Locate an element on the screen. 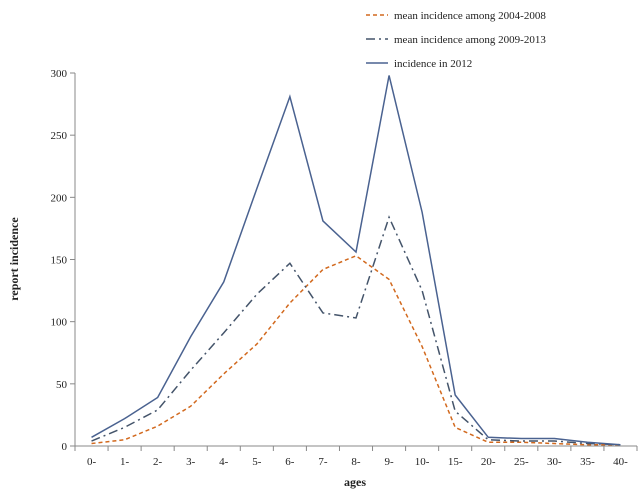 The width and height of the screenshot is (643, 494). y-tick-label: 250 is located at coordinates (59, 136).